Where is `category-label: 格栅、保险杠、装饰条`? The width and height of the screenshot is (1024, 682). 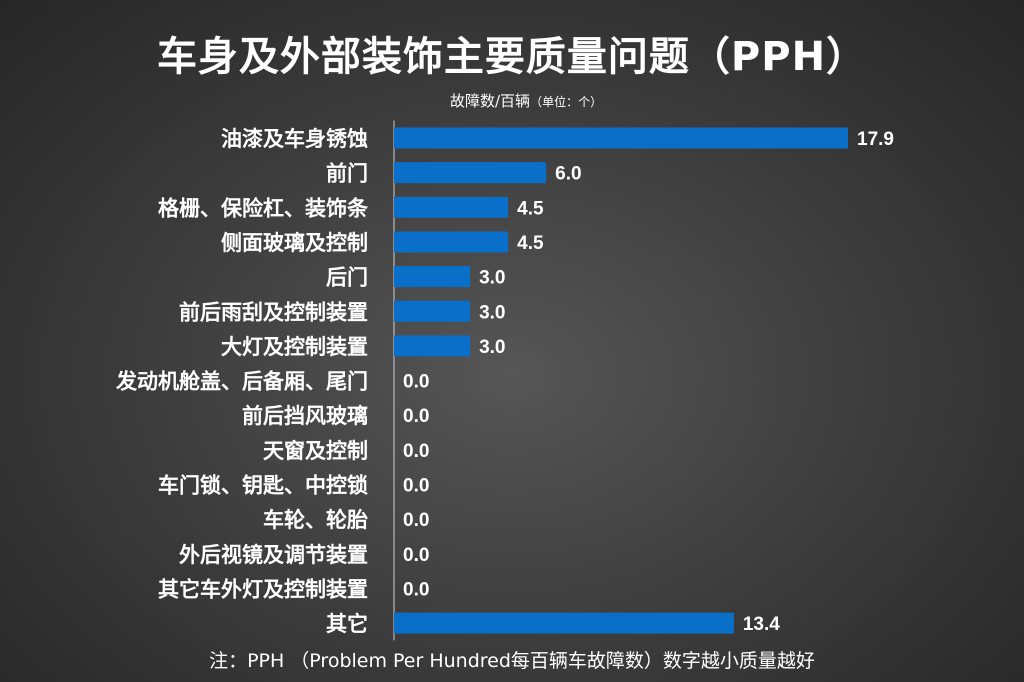
category-label: 格栅、保险杠、装饰条 is located at coordinates (263, 208).